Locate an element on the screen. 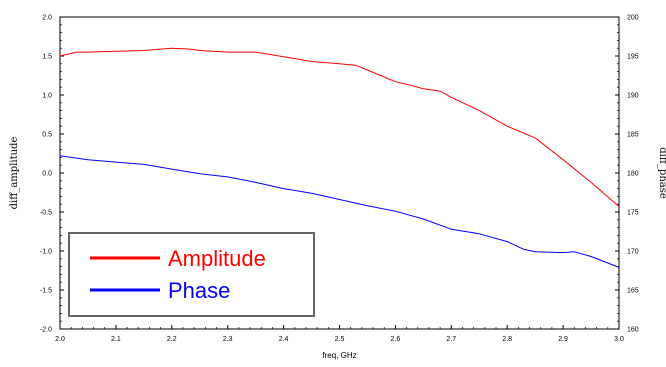  y-right-tick-label: 180 is located at coordinates (633, 174).